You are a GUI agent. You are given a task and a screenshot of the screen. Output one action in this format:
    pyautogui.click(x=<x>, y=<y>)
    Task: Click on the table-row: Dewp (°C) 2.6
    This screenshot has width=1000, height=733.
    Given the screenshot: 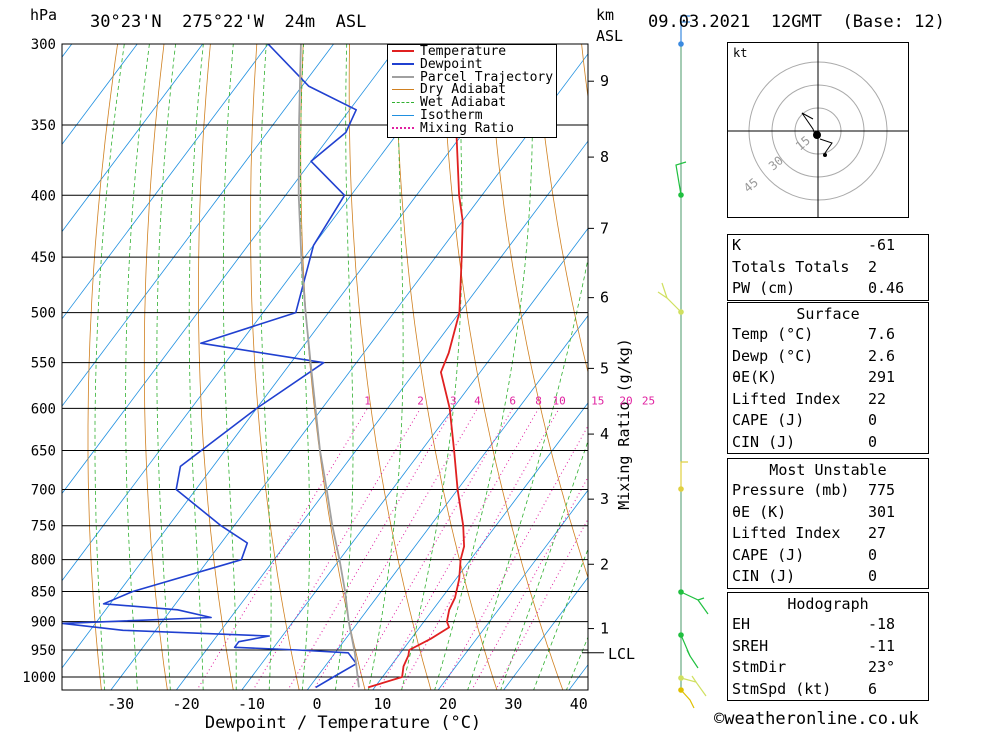 What is the action you would take?
    pyautogui.click(x=828, y=357)
    